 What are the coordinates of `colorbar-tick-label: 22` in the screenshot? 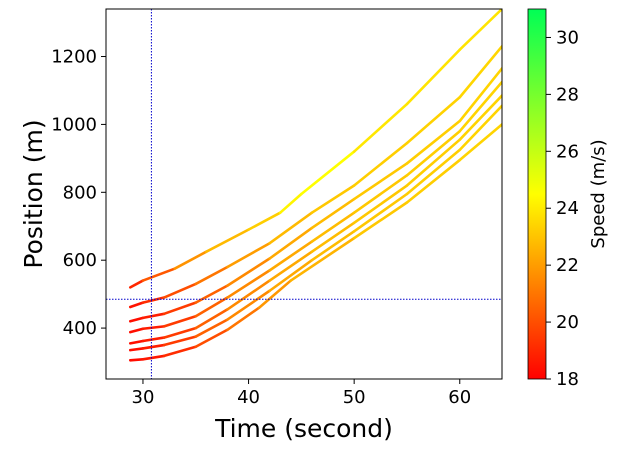 It's located at (567, 265).